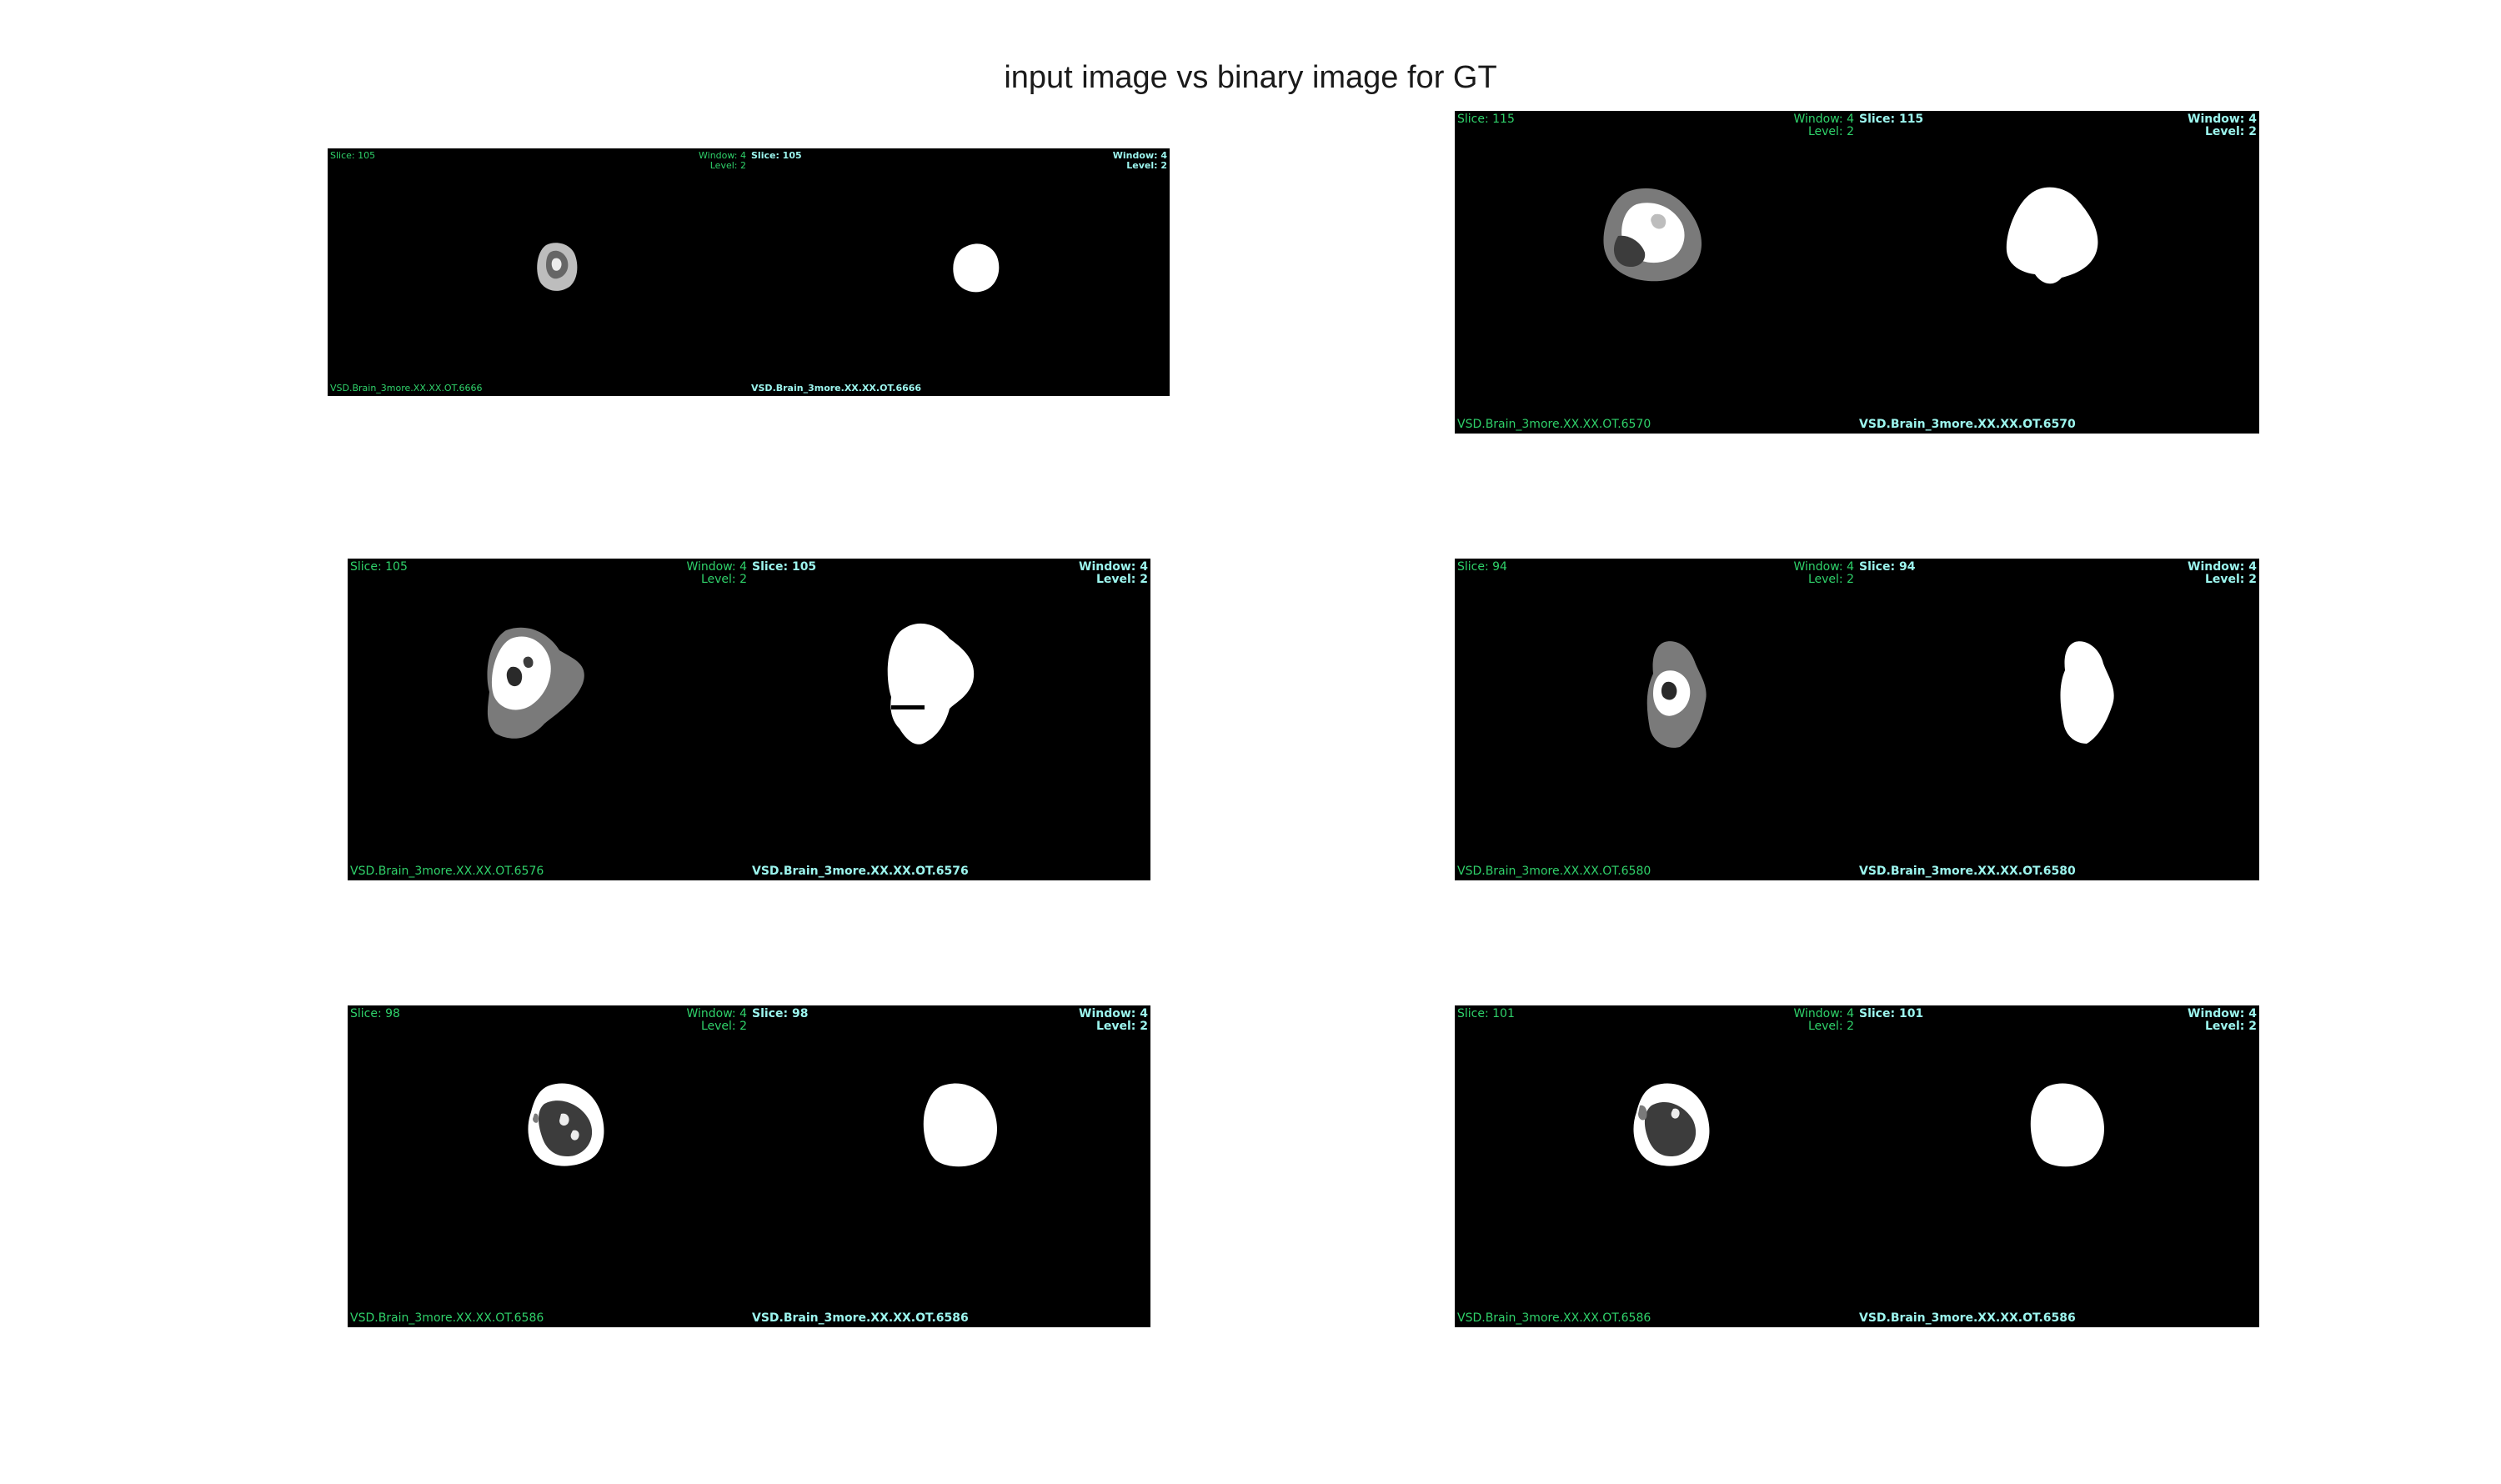 The width and height of the screenshot is (2501, 1484). I want to click on figure-title: input image vs binary image for GT, so click(1250, 77).